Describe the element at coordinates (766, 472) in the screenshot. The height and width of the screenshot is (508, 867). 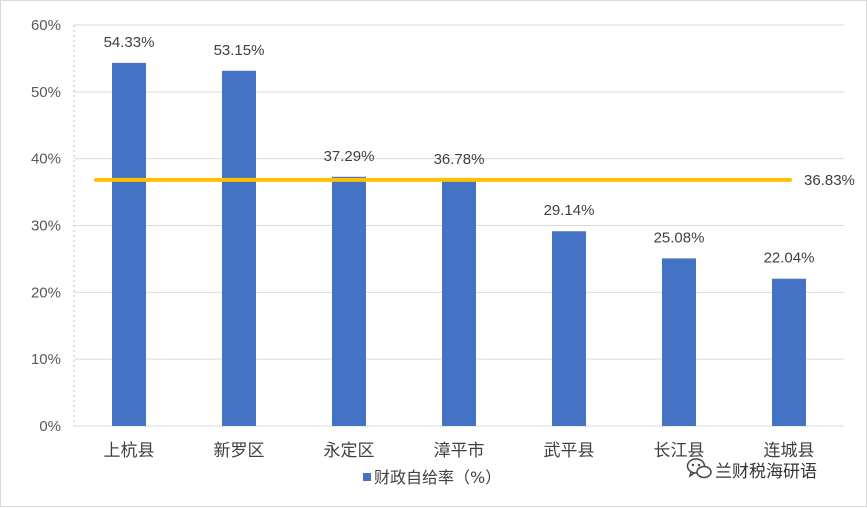
I see `watermark-text: 兰财税海研语` at that location.